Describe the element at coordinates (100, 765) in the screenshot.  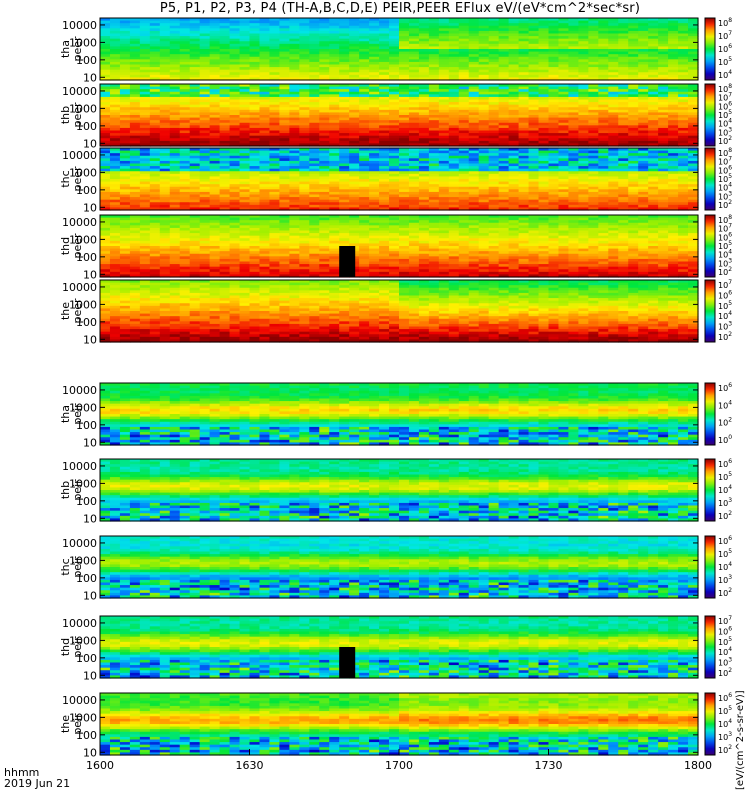
I see `x-tick-label: 1600` at that location.